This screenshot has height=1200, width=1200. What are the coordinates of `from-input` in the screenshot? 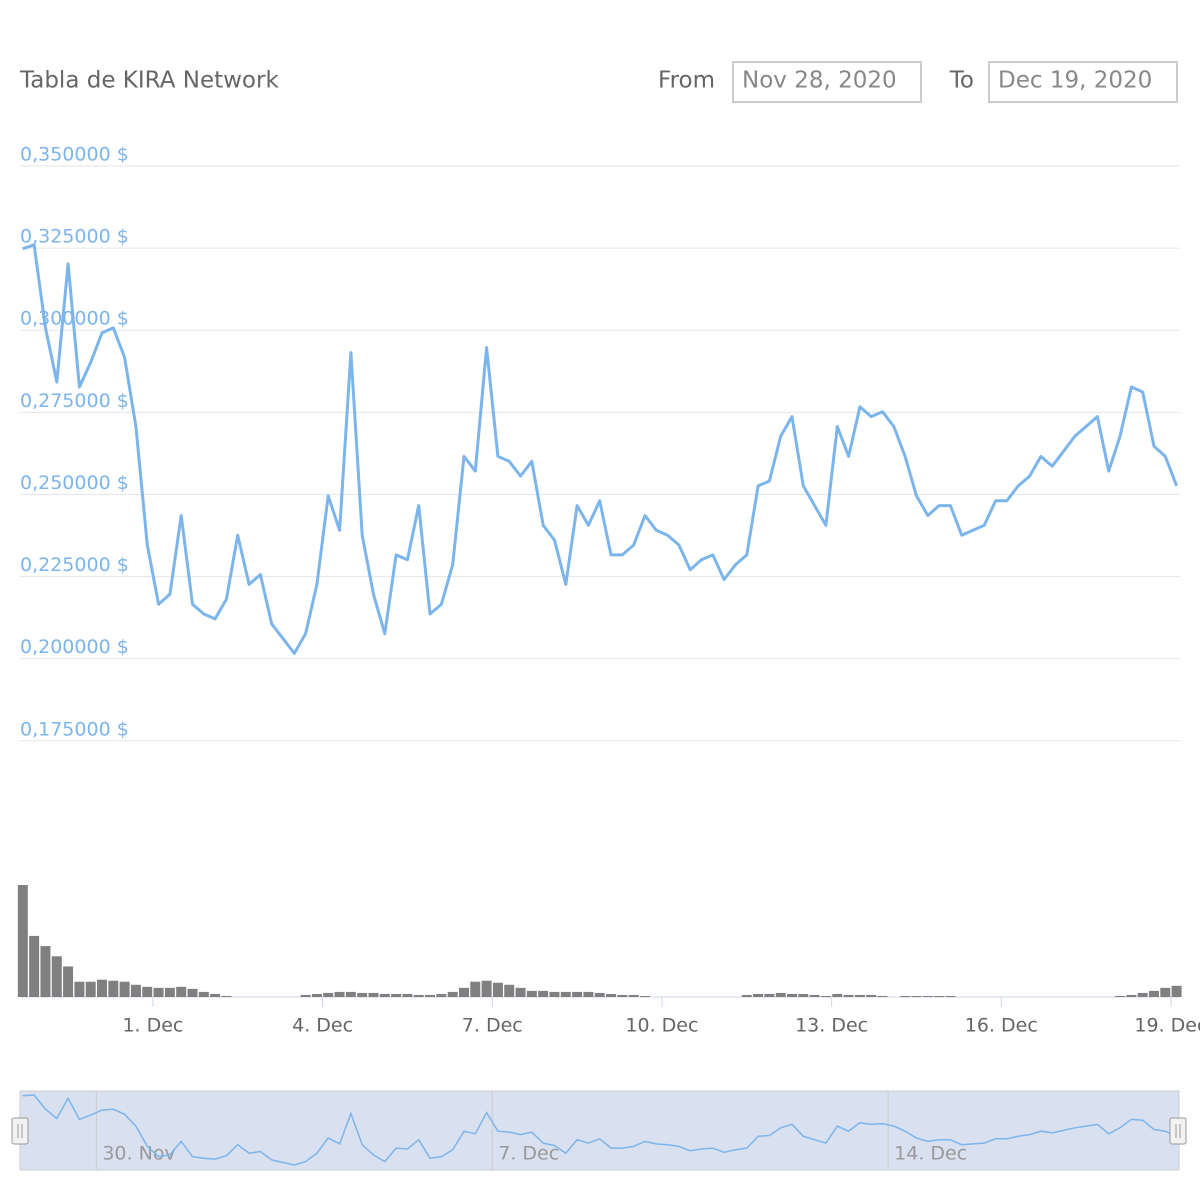 It's located at (827, 82).